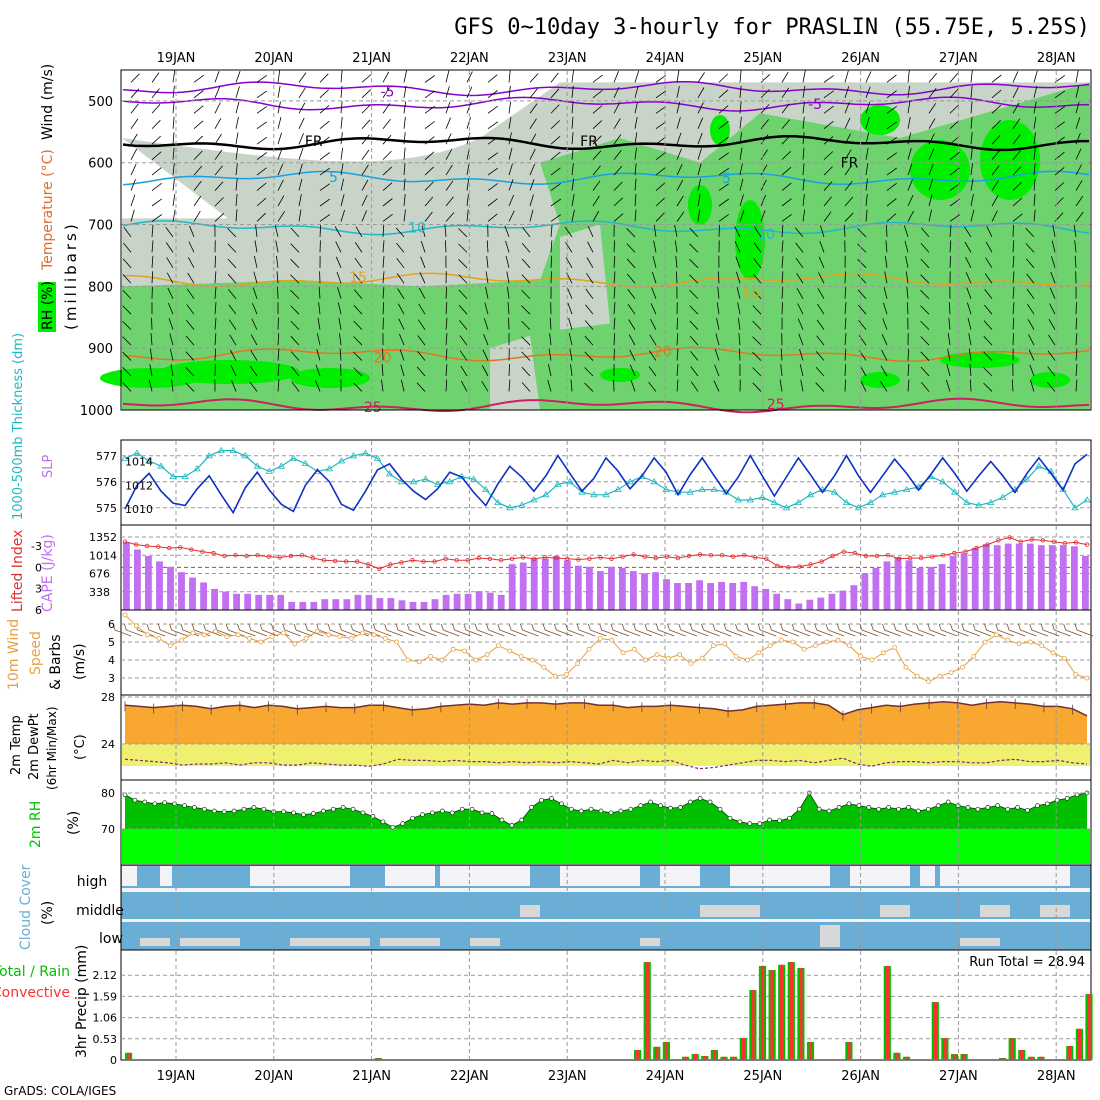 Image resolution: width=1100 pixels, height=1100 pixels. I want to click on wind-tick-label: 3, so click(111, 678).